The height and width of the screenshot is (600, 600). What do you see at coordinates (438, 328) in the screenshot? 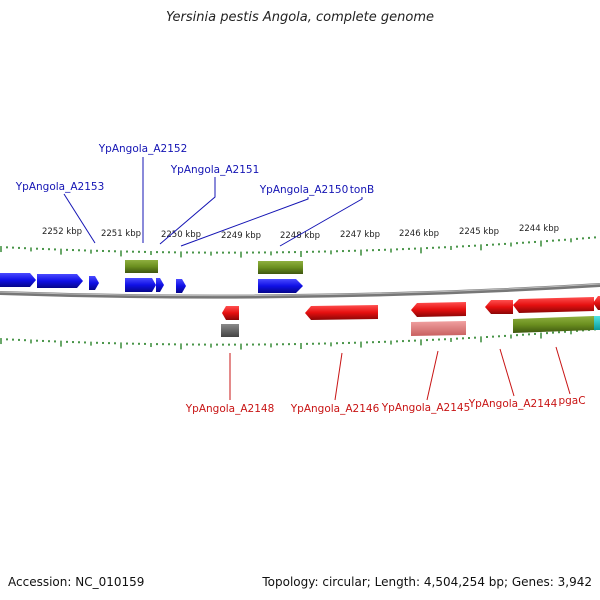
I see `pink-feature` at bounding box center [438, 328].